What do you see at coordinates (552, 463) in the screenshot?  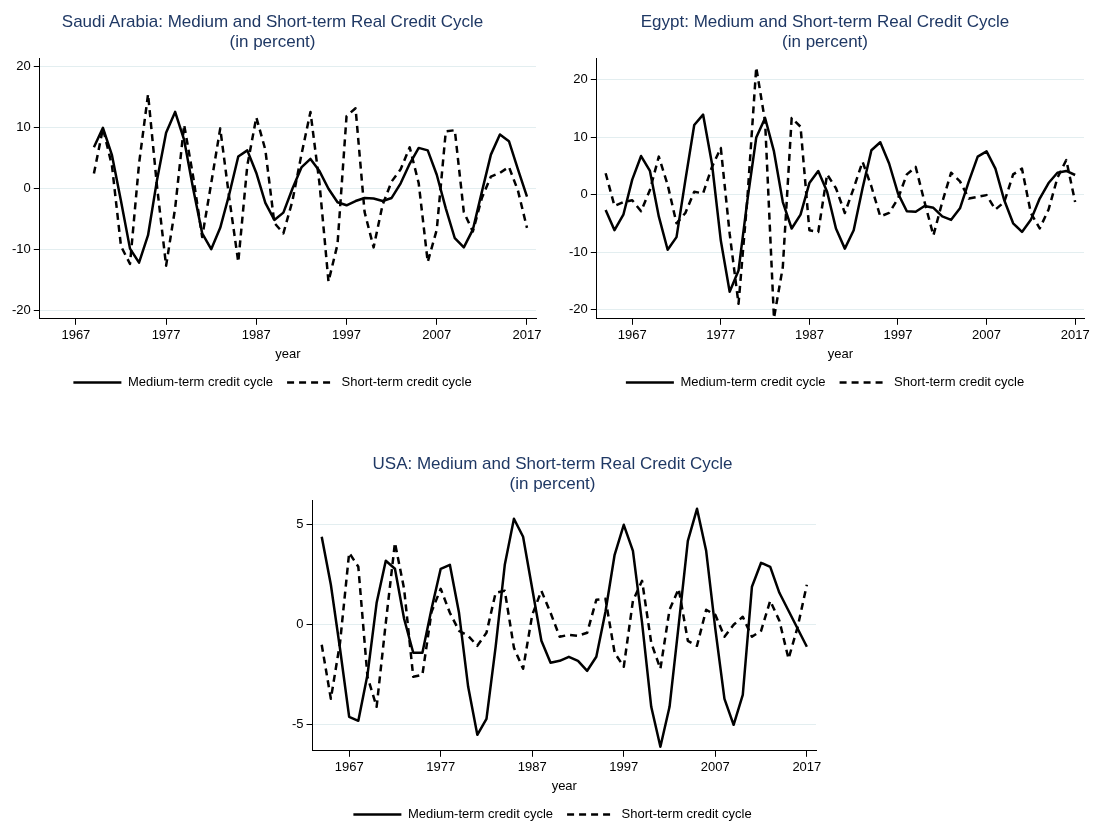 I see `chart-title: USA: Medium and Short-term Real Credit Cycle` at bounding box center [552, 463].